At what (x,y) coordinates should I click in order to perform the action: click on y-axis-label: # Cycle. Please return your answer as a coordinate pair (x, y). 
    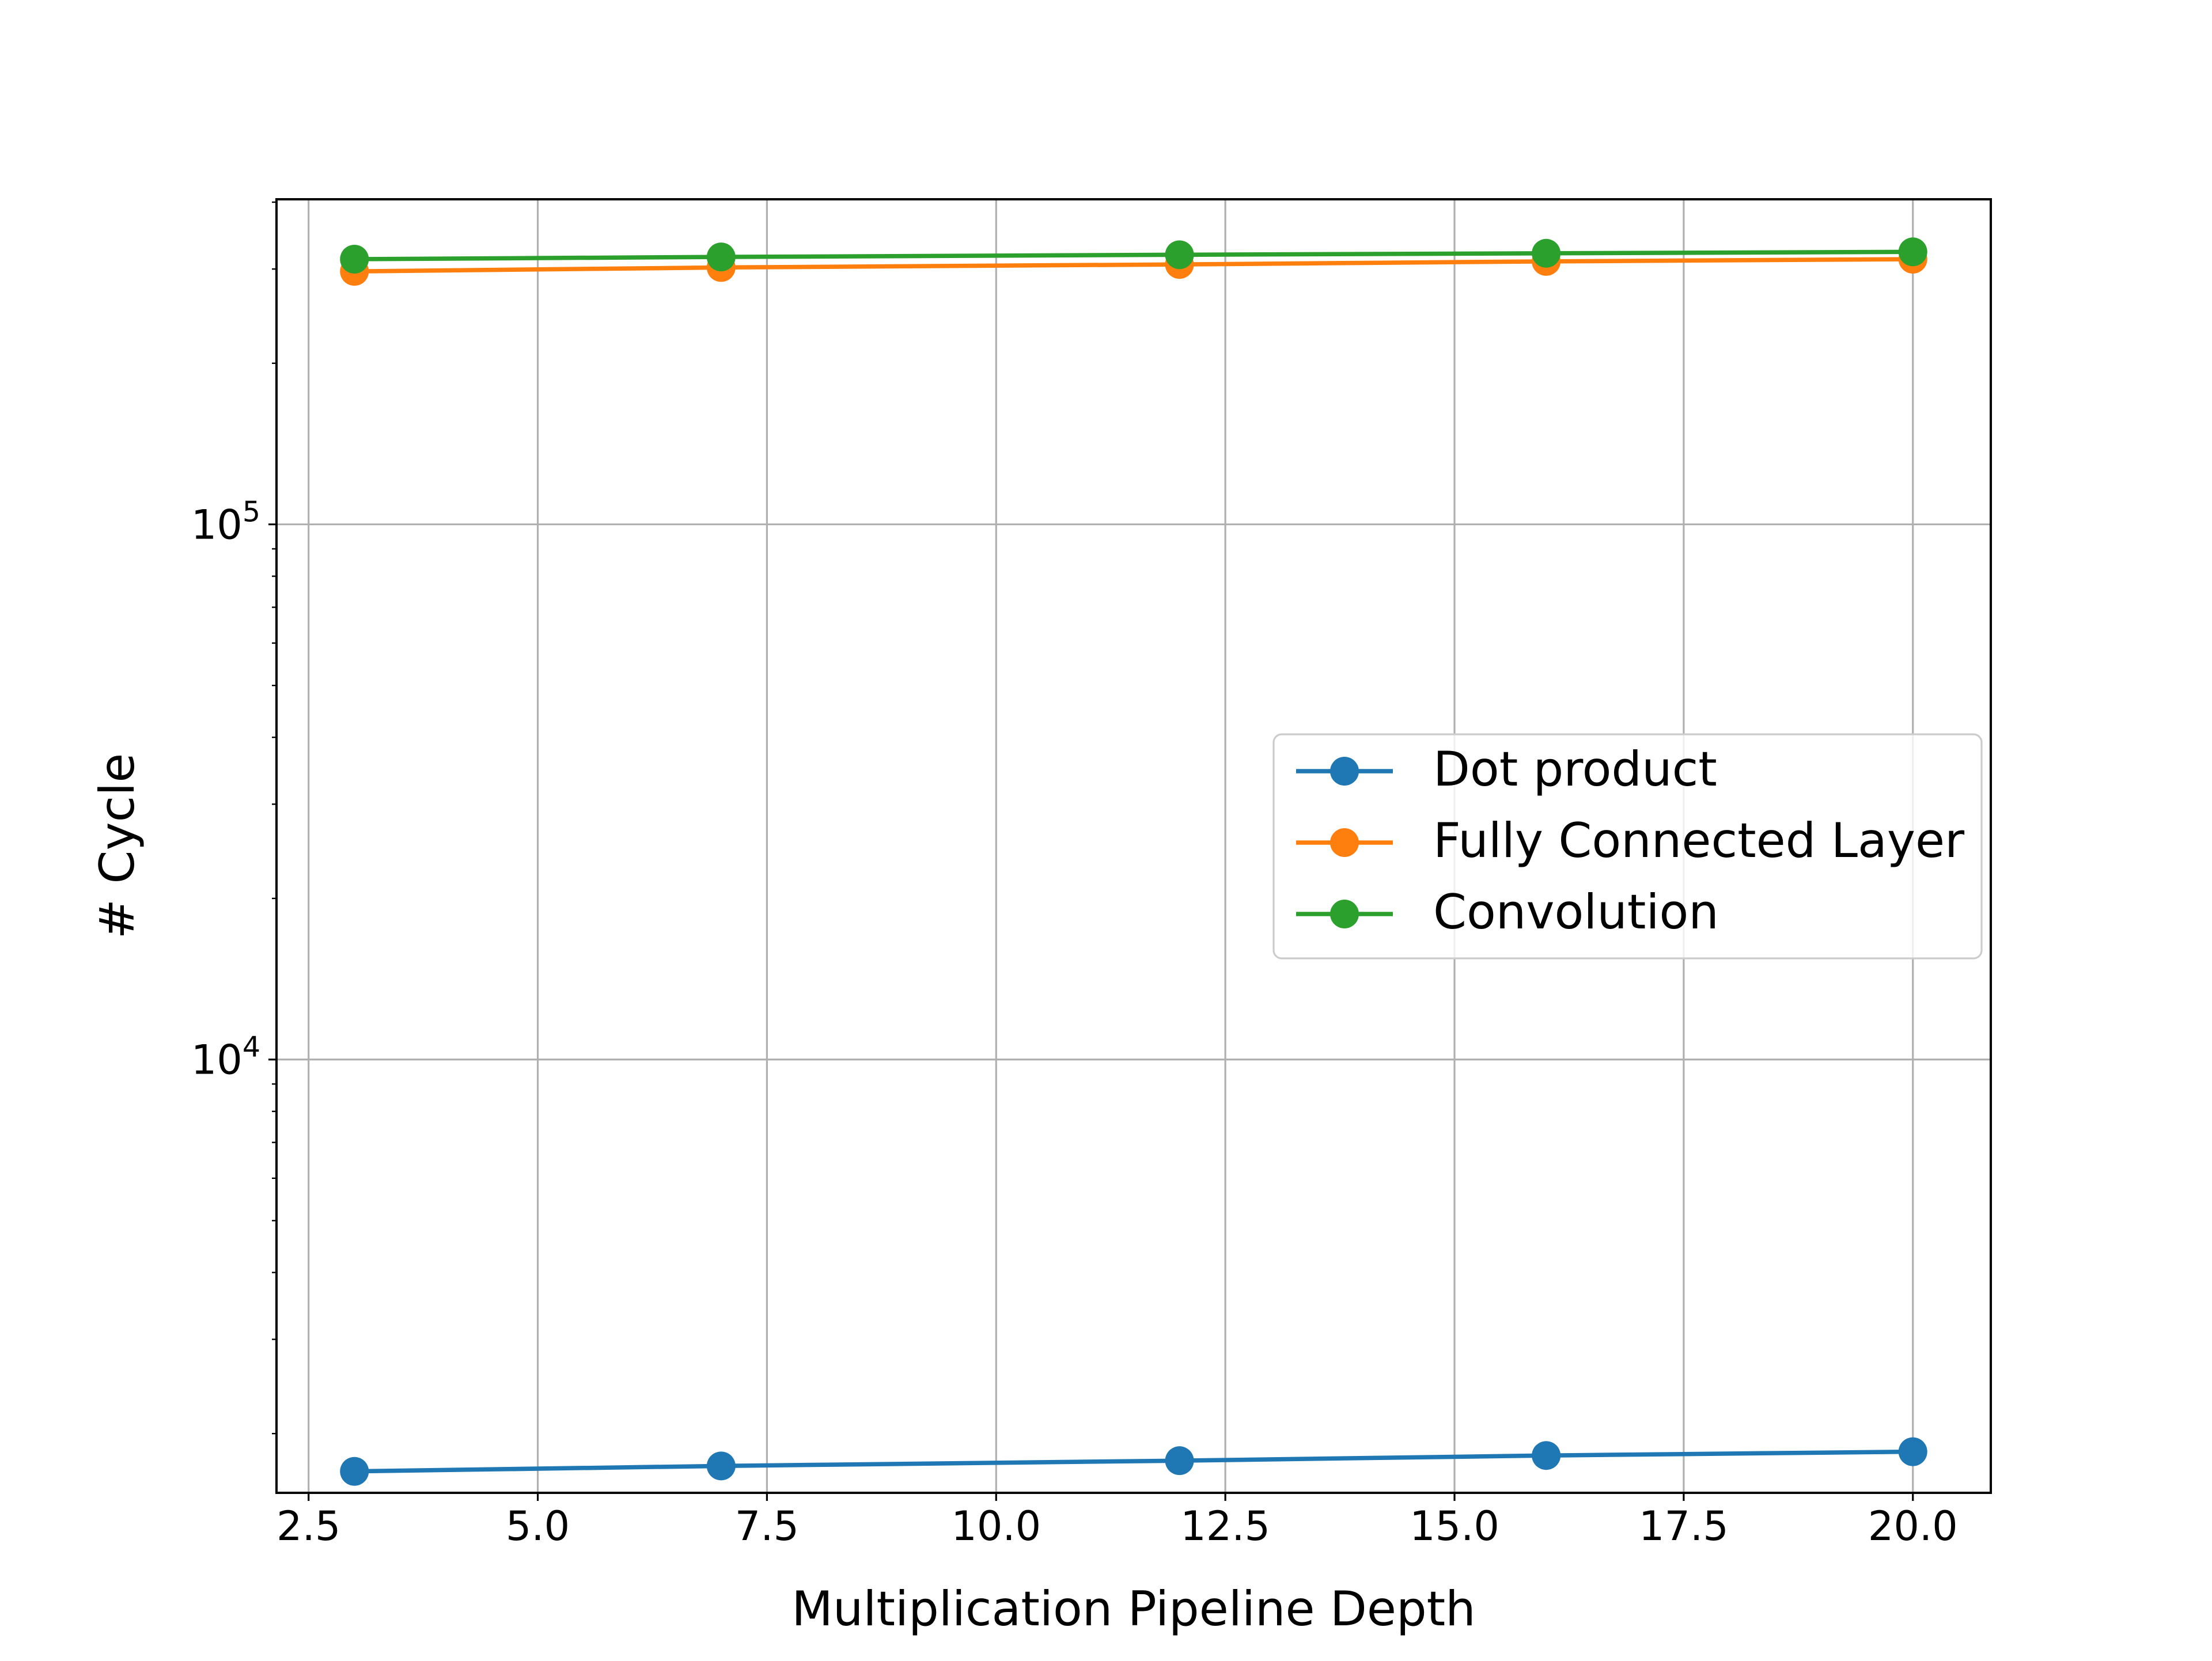
    Looking at the image, I should click on (117, 846).